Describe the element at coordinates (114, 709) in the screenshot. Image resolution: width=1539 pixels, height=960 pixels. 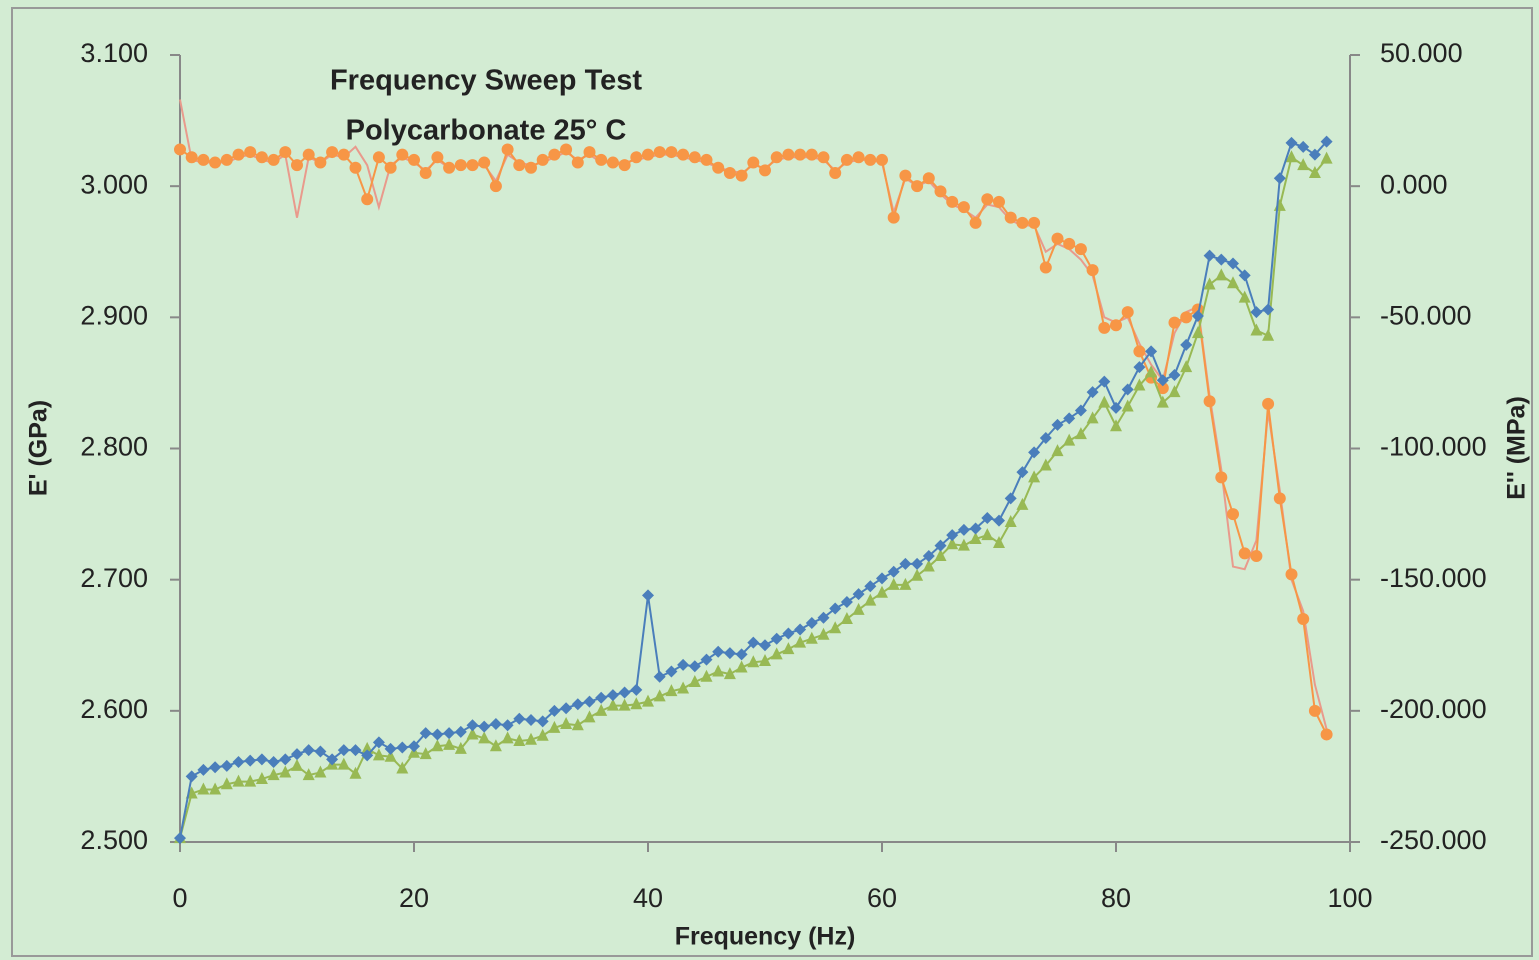
I see `y-tick-label: 2.600` at that location.